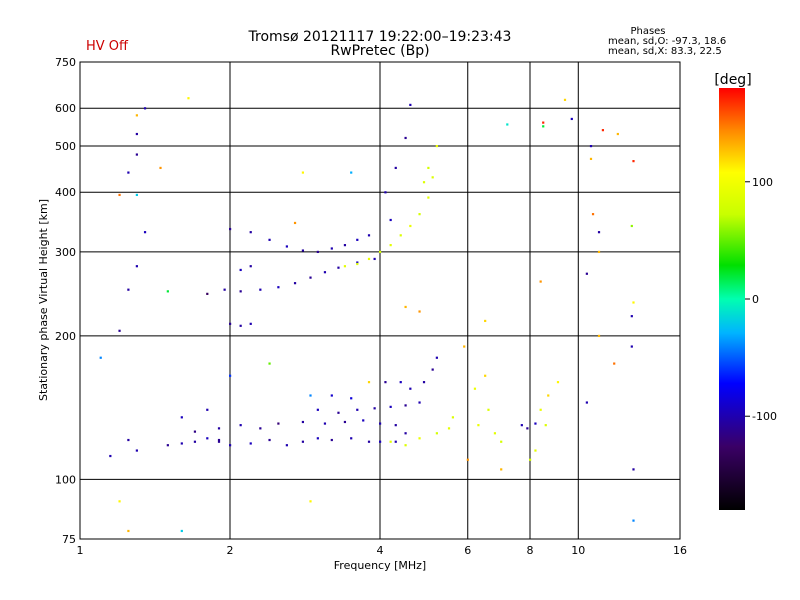 This screenshot has height=600, width=800. What do you see at coordinates (230, 550) in the screenshot?
I see `x-tick-label: 2` at bounding box center [230, 550].